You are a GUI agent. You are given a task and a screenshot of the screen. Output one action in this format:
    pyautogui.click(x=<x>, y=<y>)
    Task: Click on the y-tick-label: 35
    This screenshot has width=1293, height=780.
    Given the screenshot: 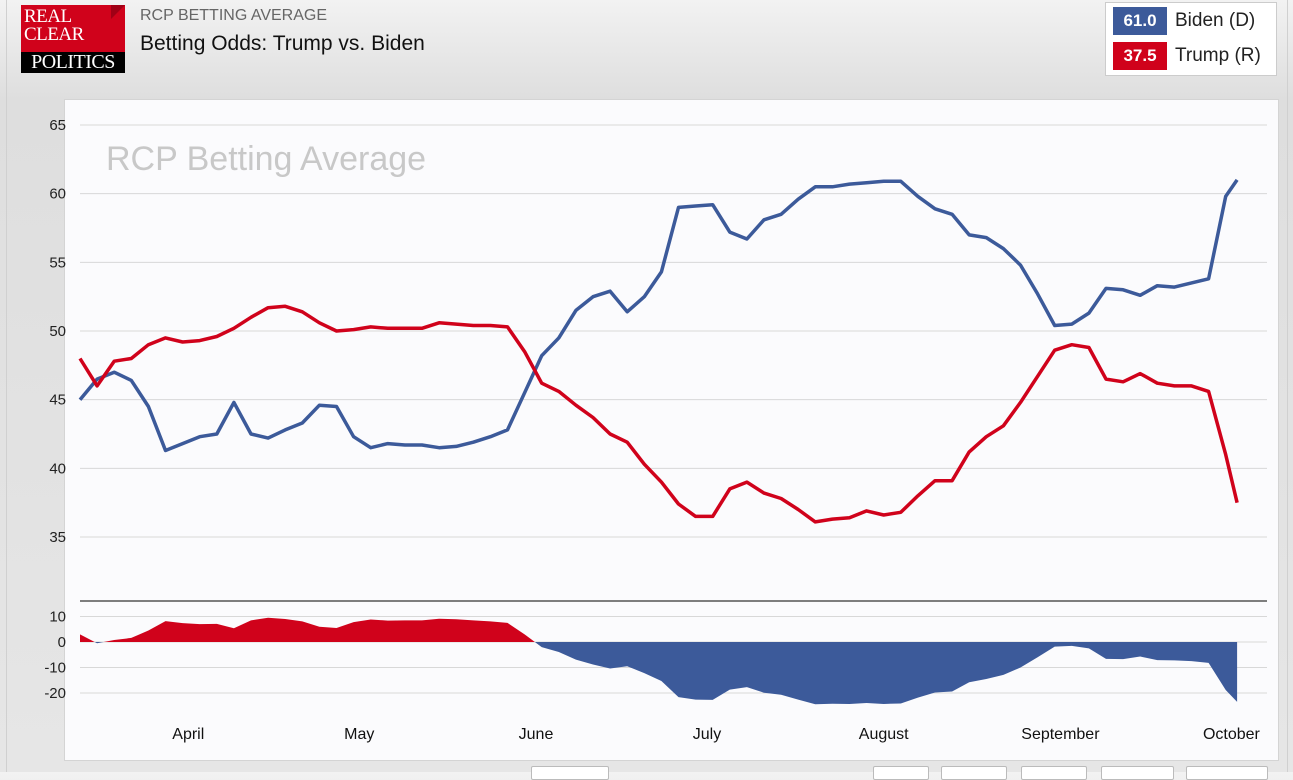 What is the action you would take?
    pyautogui.click(x=57, y=537)
    